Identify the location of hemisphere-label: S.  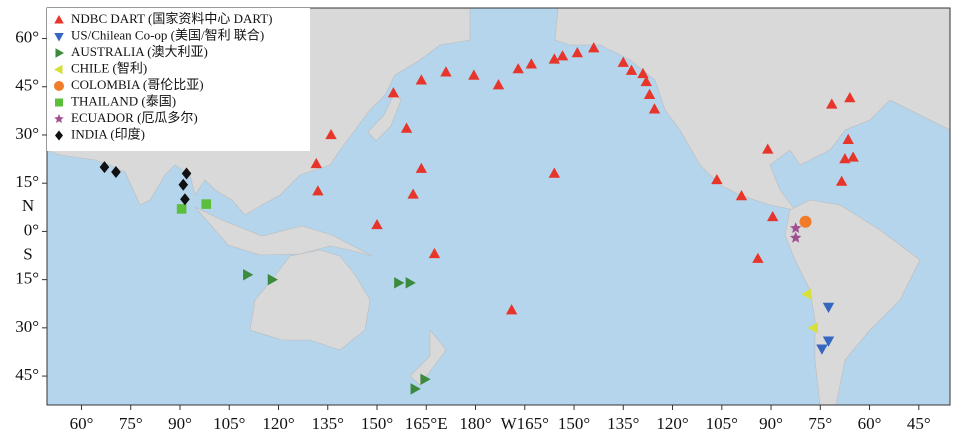
(27, 253).